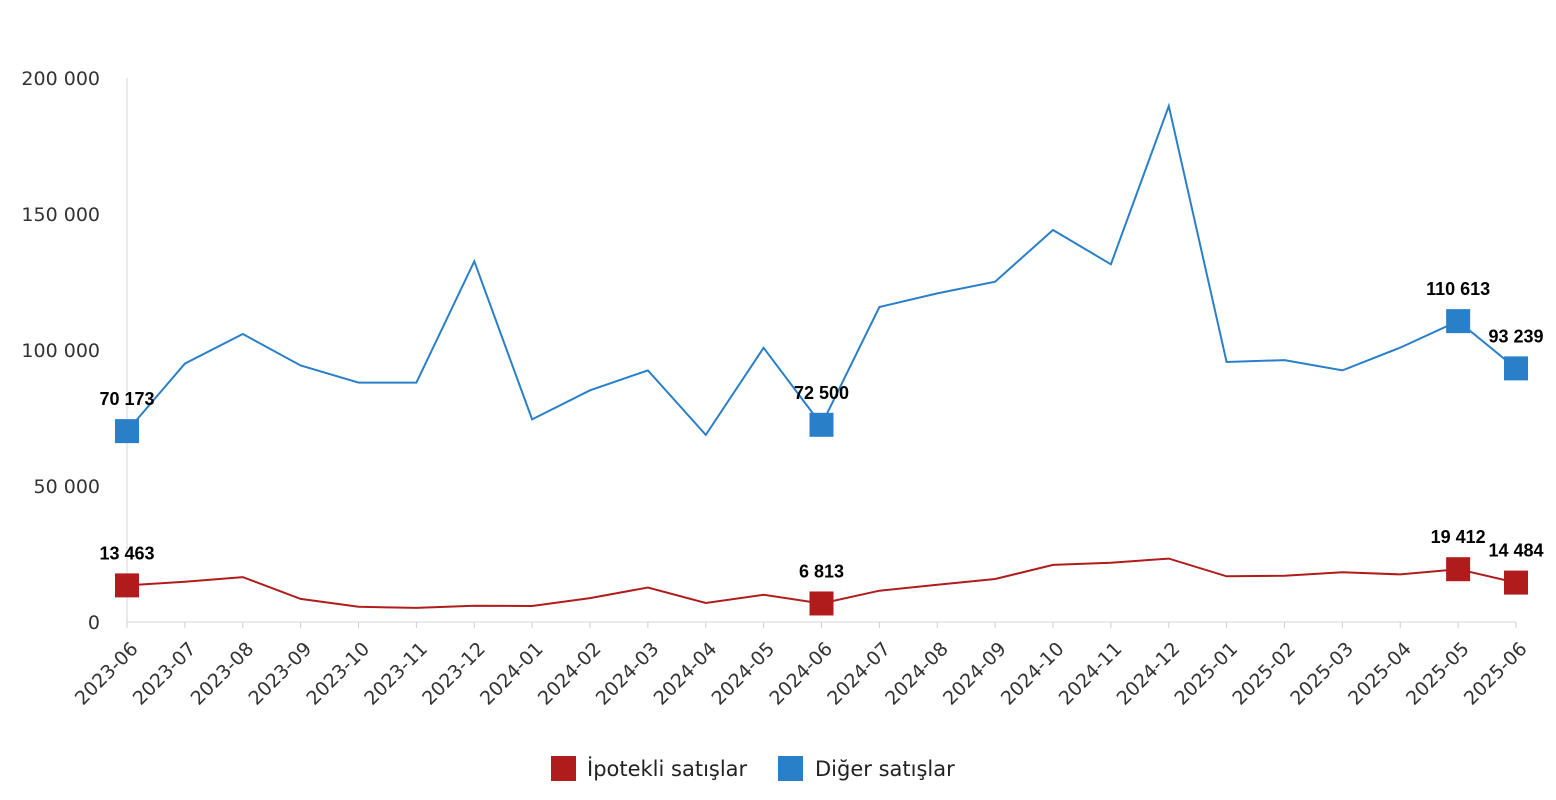  I want to click on x-tick-label: 2025-03, so click(1322, 674).